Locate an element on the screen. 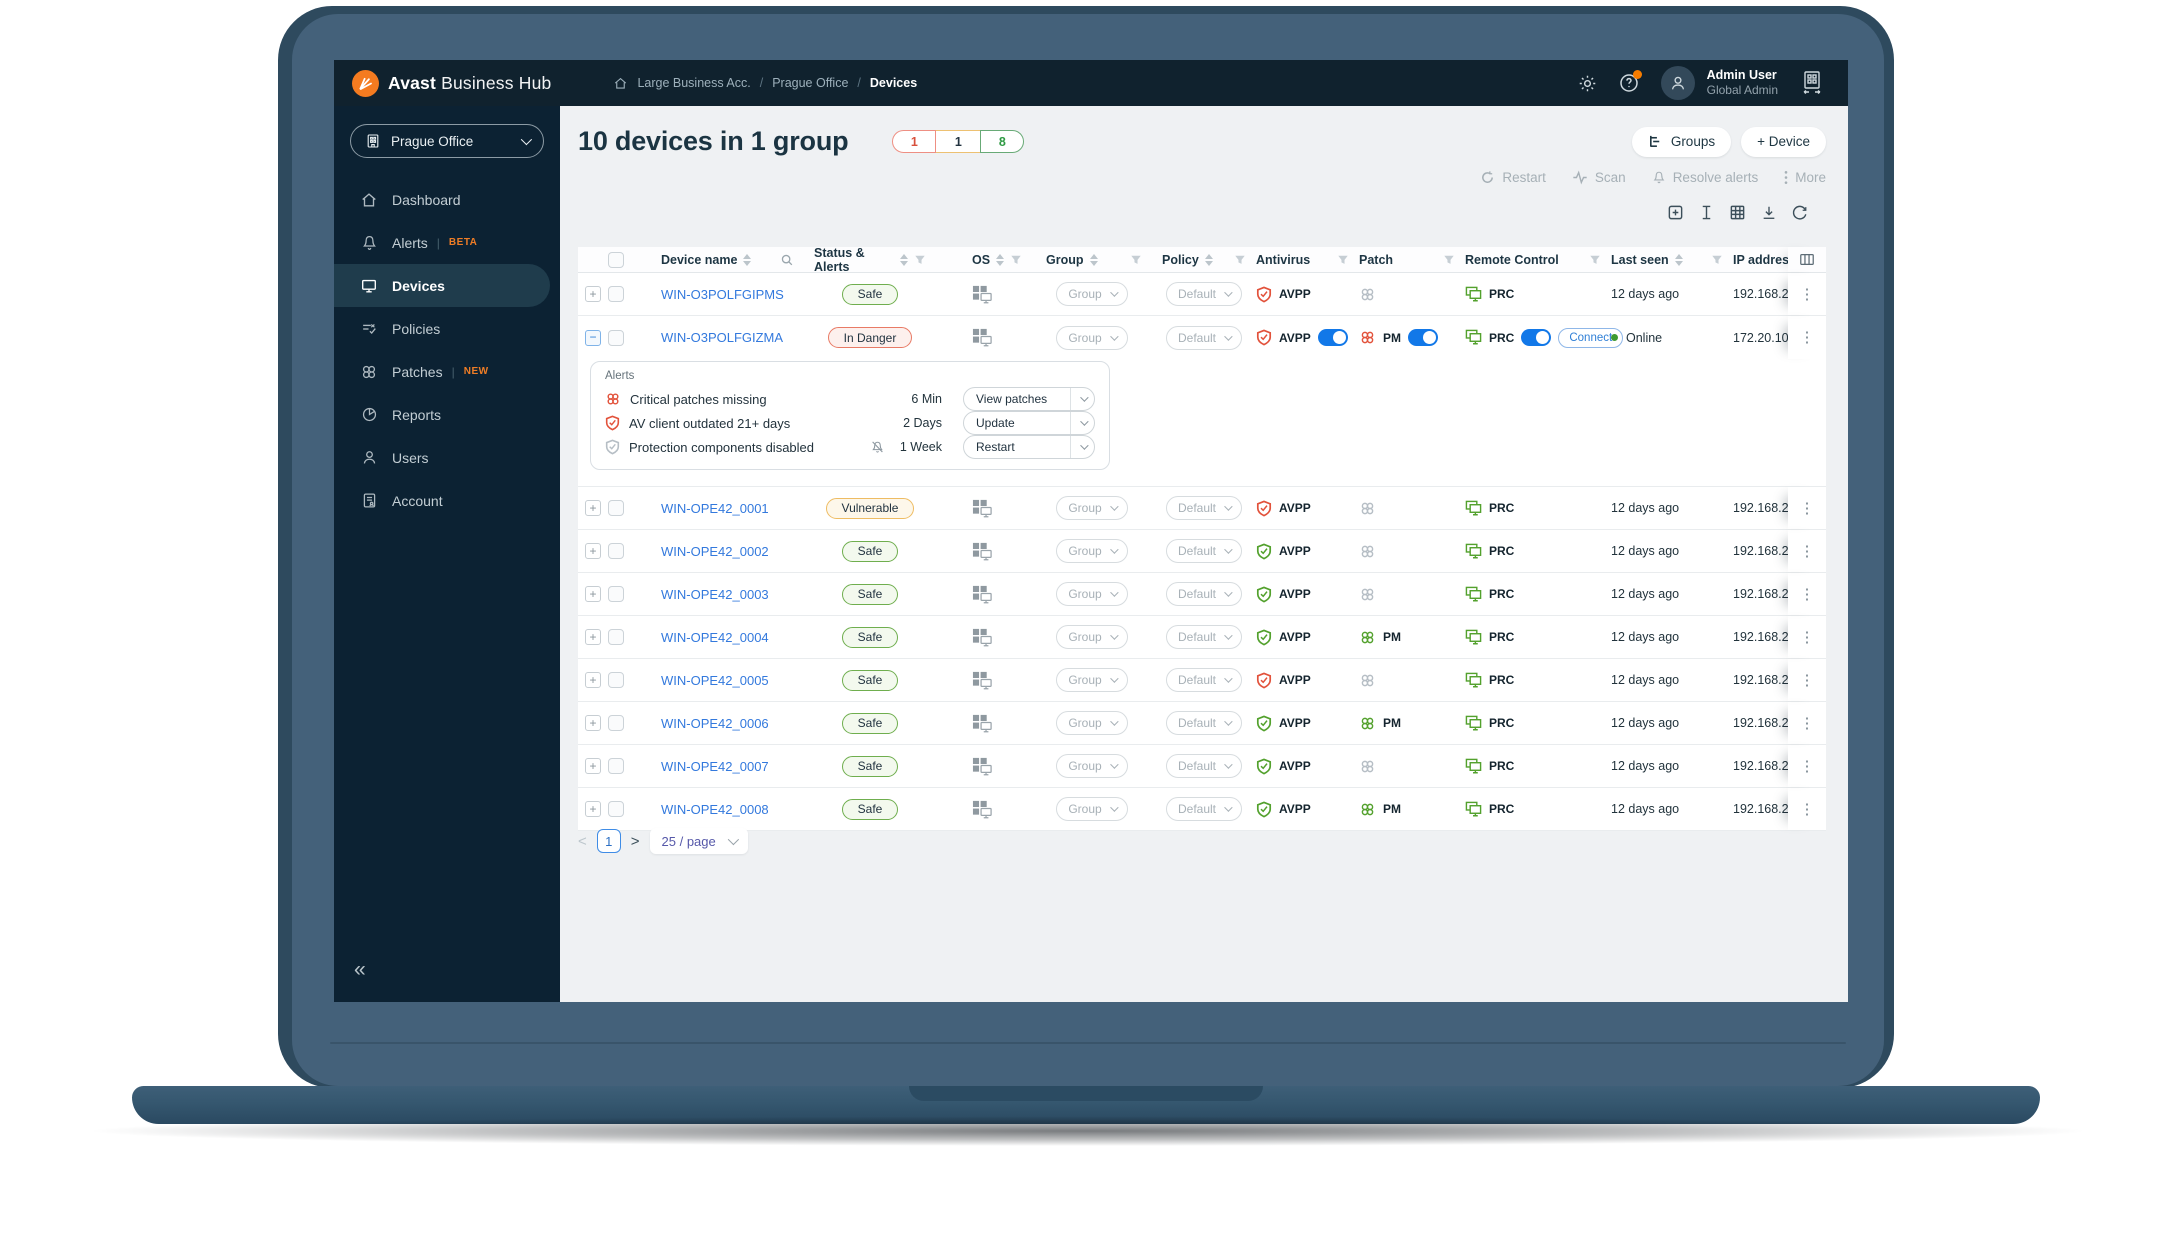 This screenshot has height=1246, width=2176. patch-toggle is located at coordinates (1423, 337).